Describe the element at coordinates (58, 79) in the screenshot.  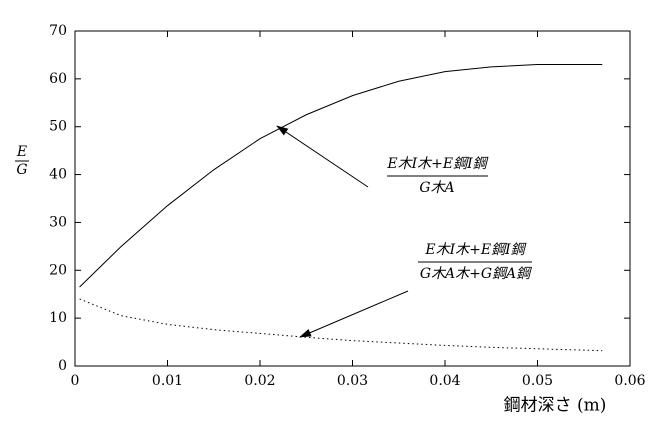
I see `y-tick-label: 60` at that location.